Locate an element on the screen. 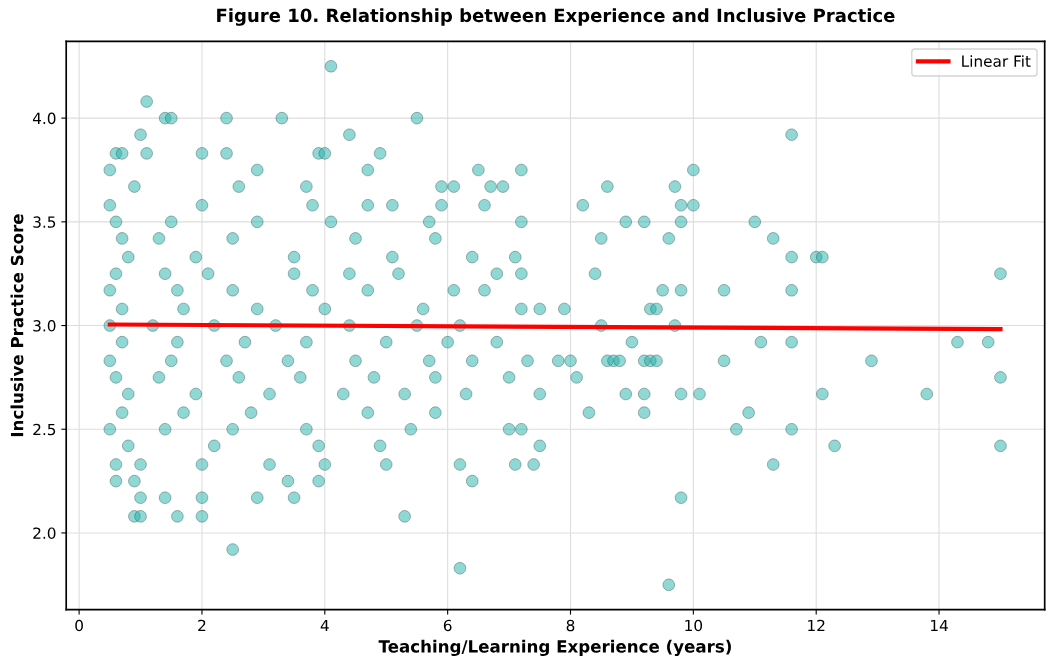 The image size is (1051, 657). x-tick-label: 4 is located at coordinates (324, 625).